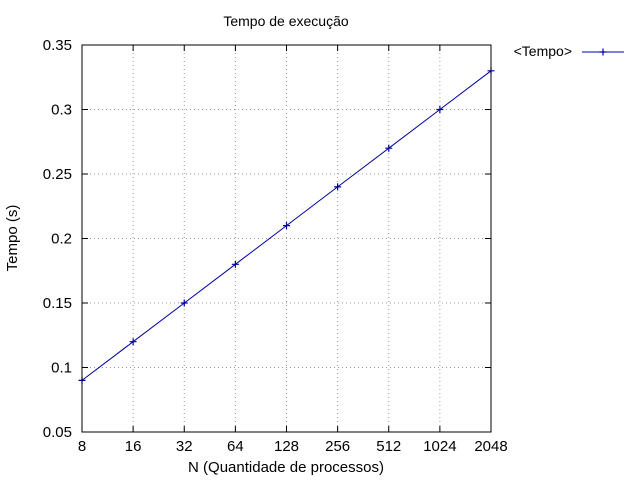  I want to click on x-tick-label: 1024, so click(439, 446).